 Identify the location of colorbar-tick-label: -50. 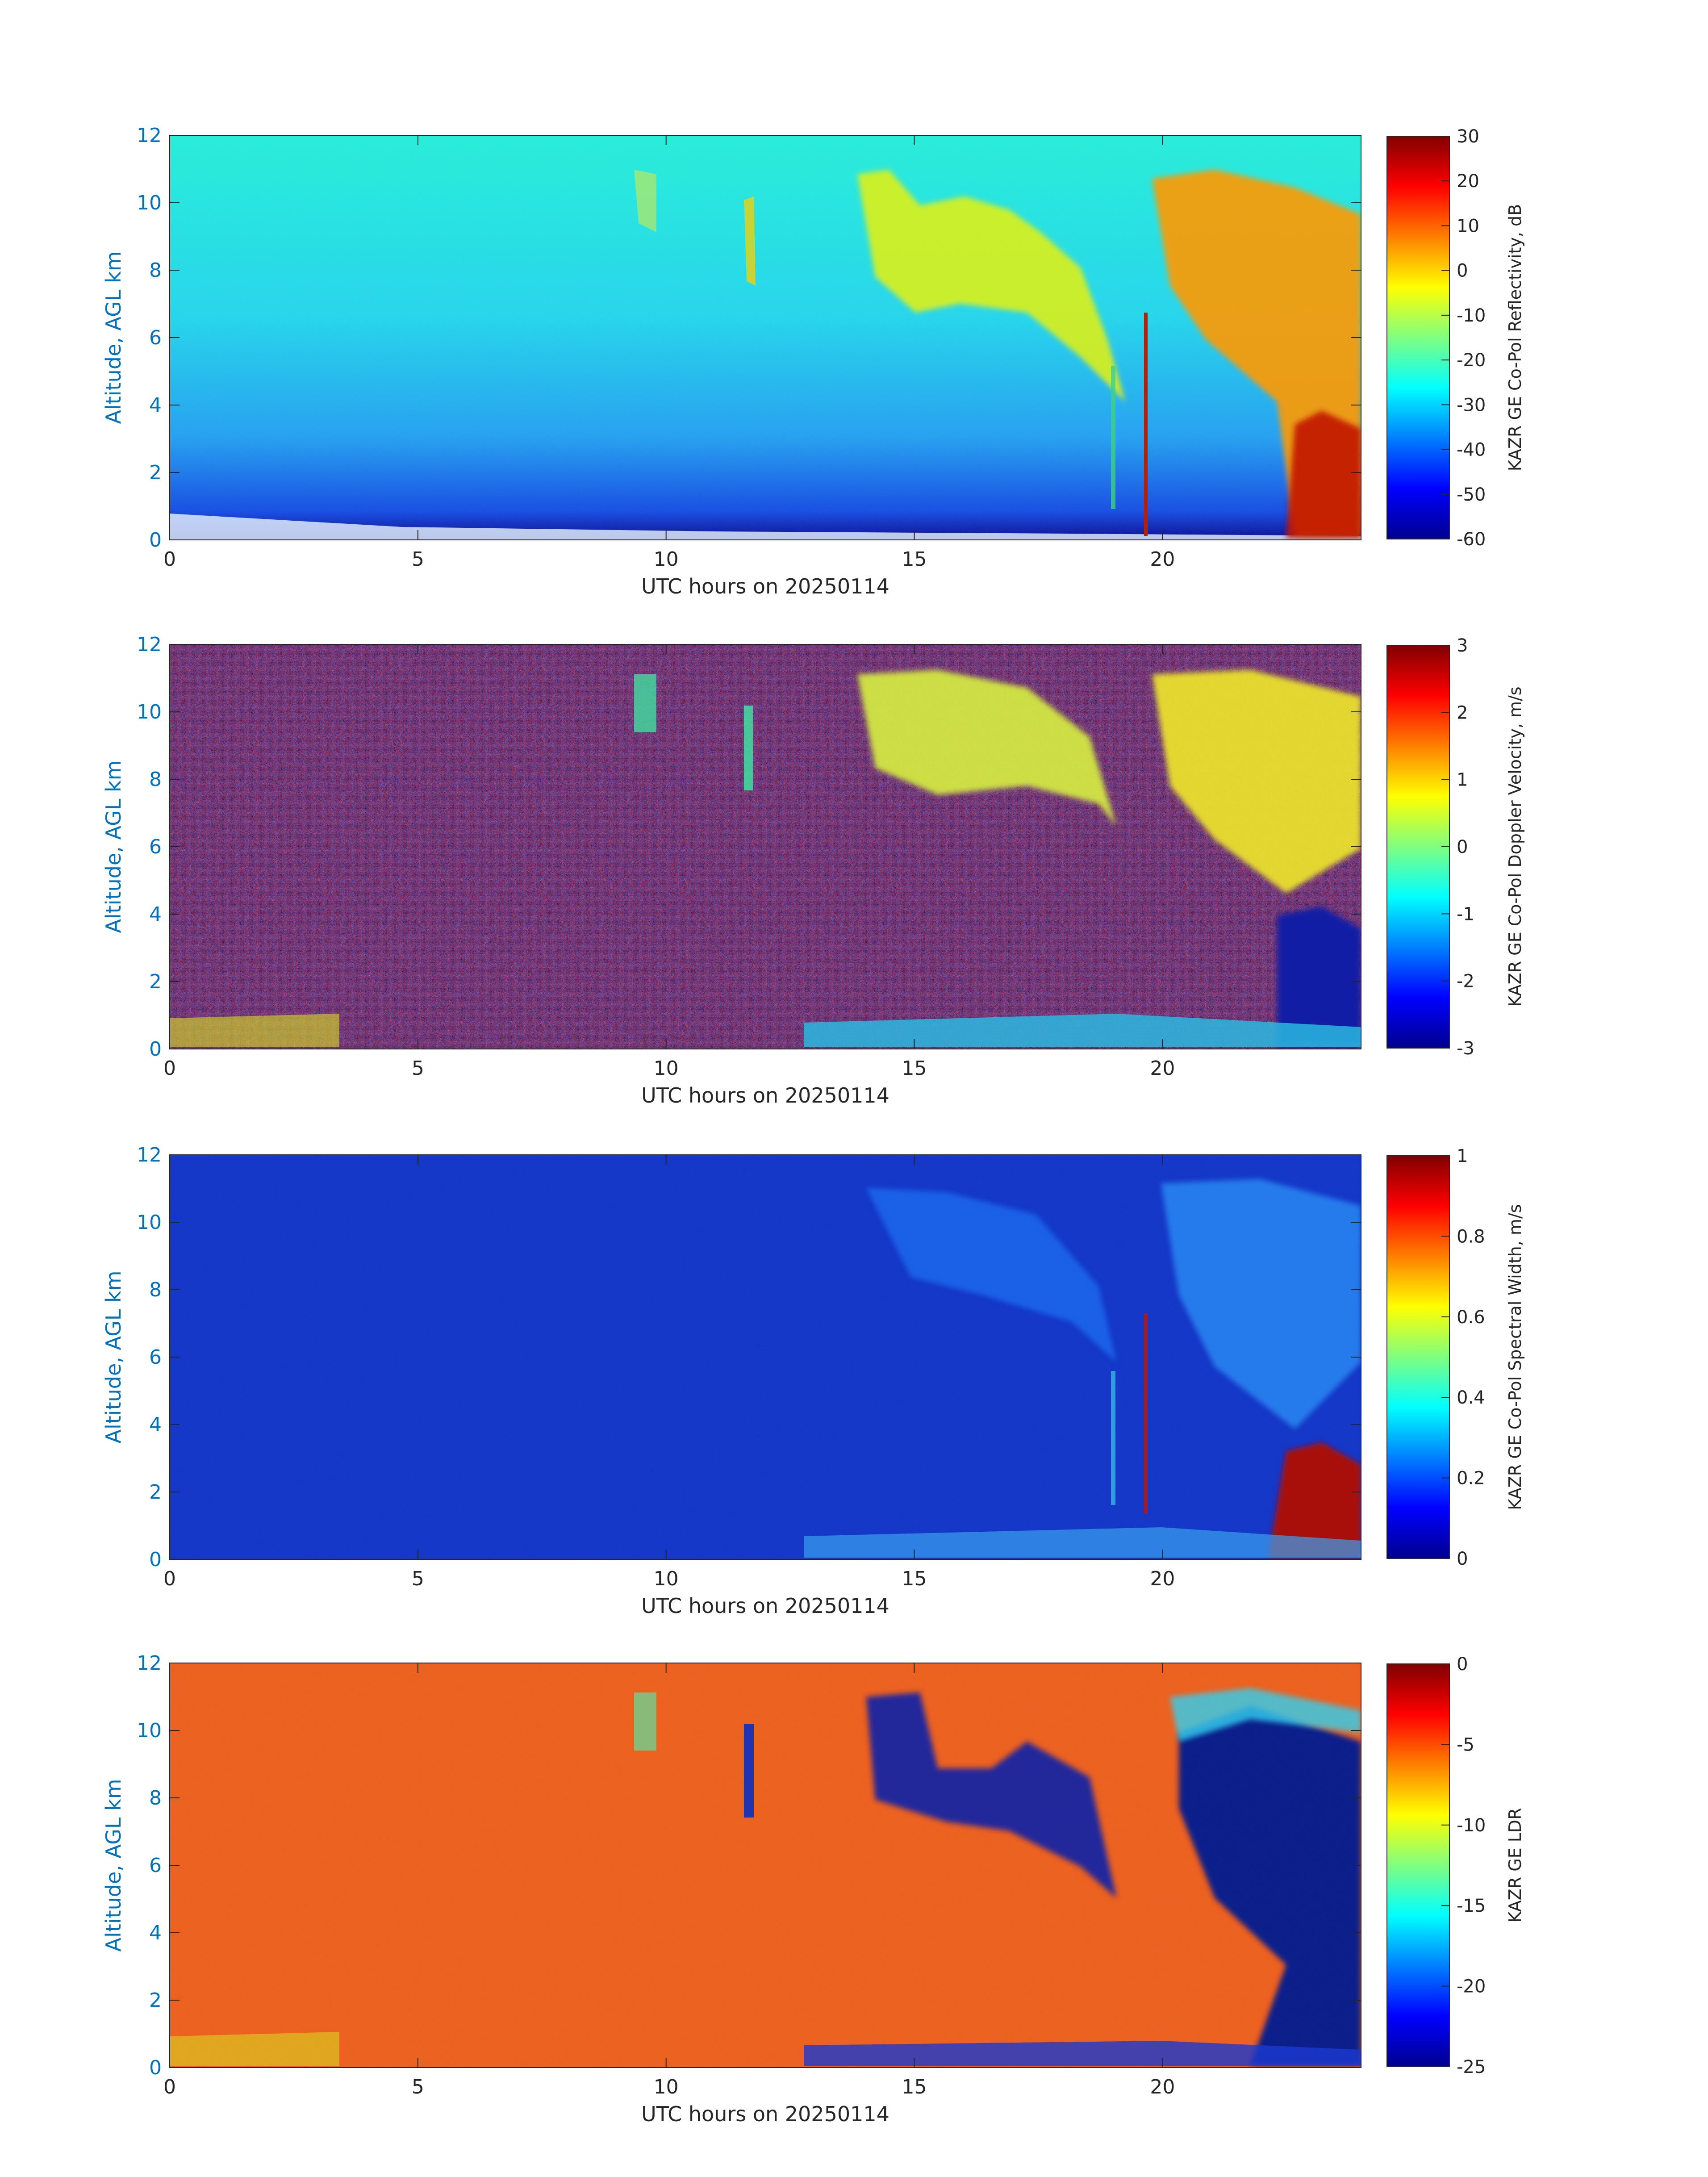
(1471, 495).